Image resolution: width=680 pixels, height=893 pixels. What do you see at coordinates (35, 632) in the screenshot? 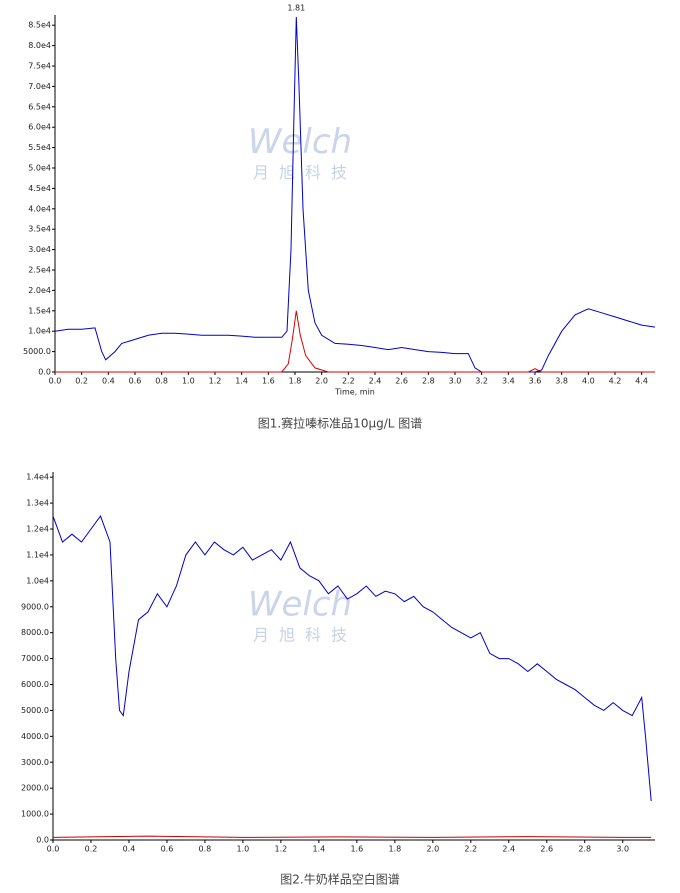
I see `y-tick-label: 8000.0` at bounding box center [35, 632].